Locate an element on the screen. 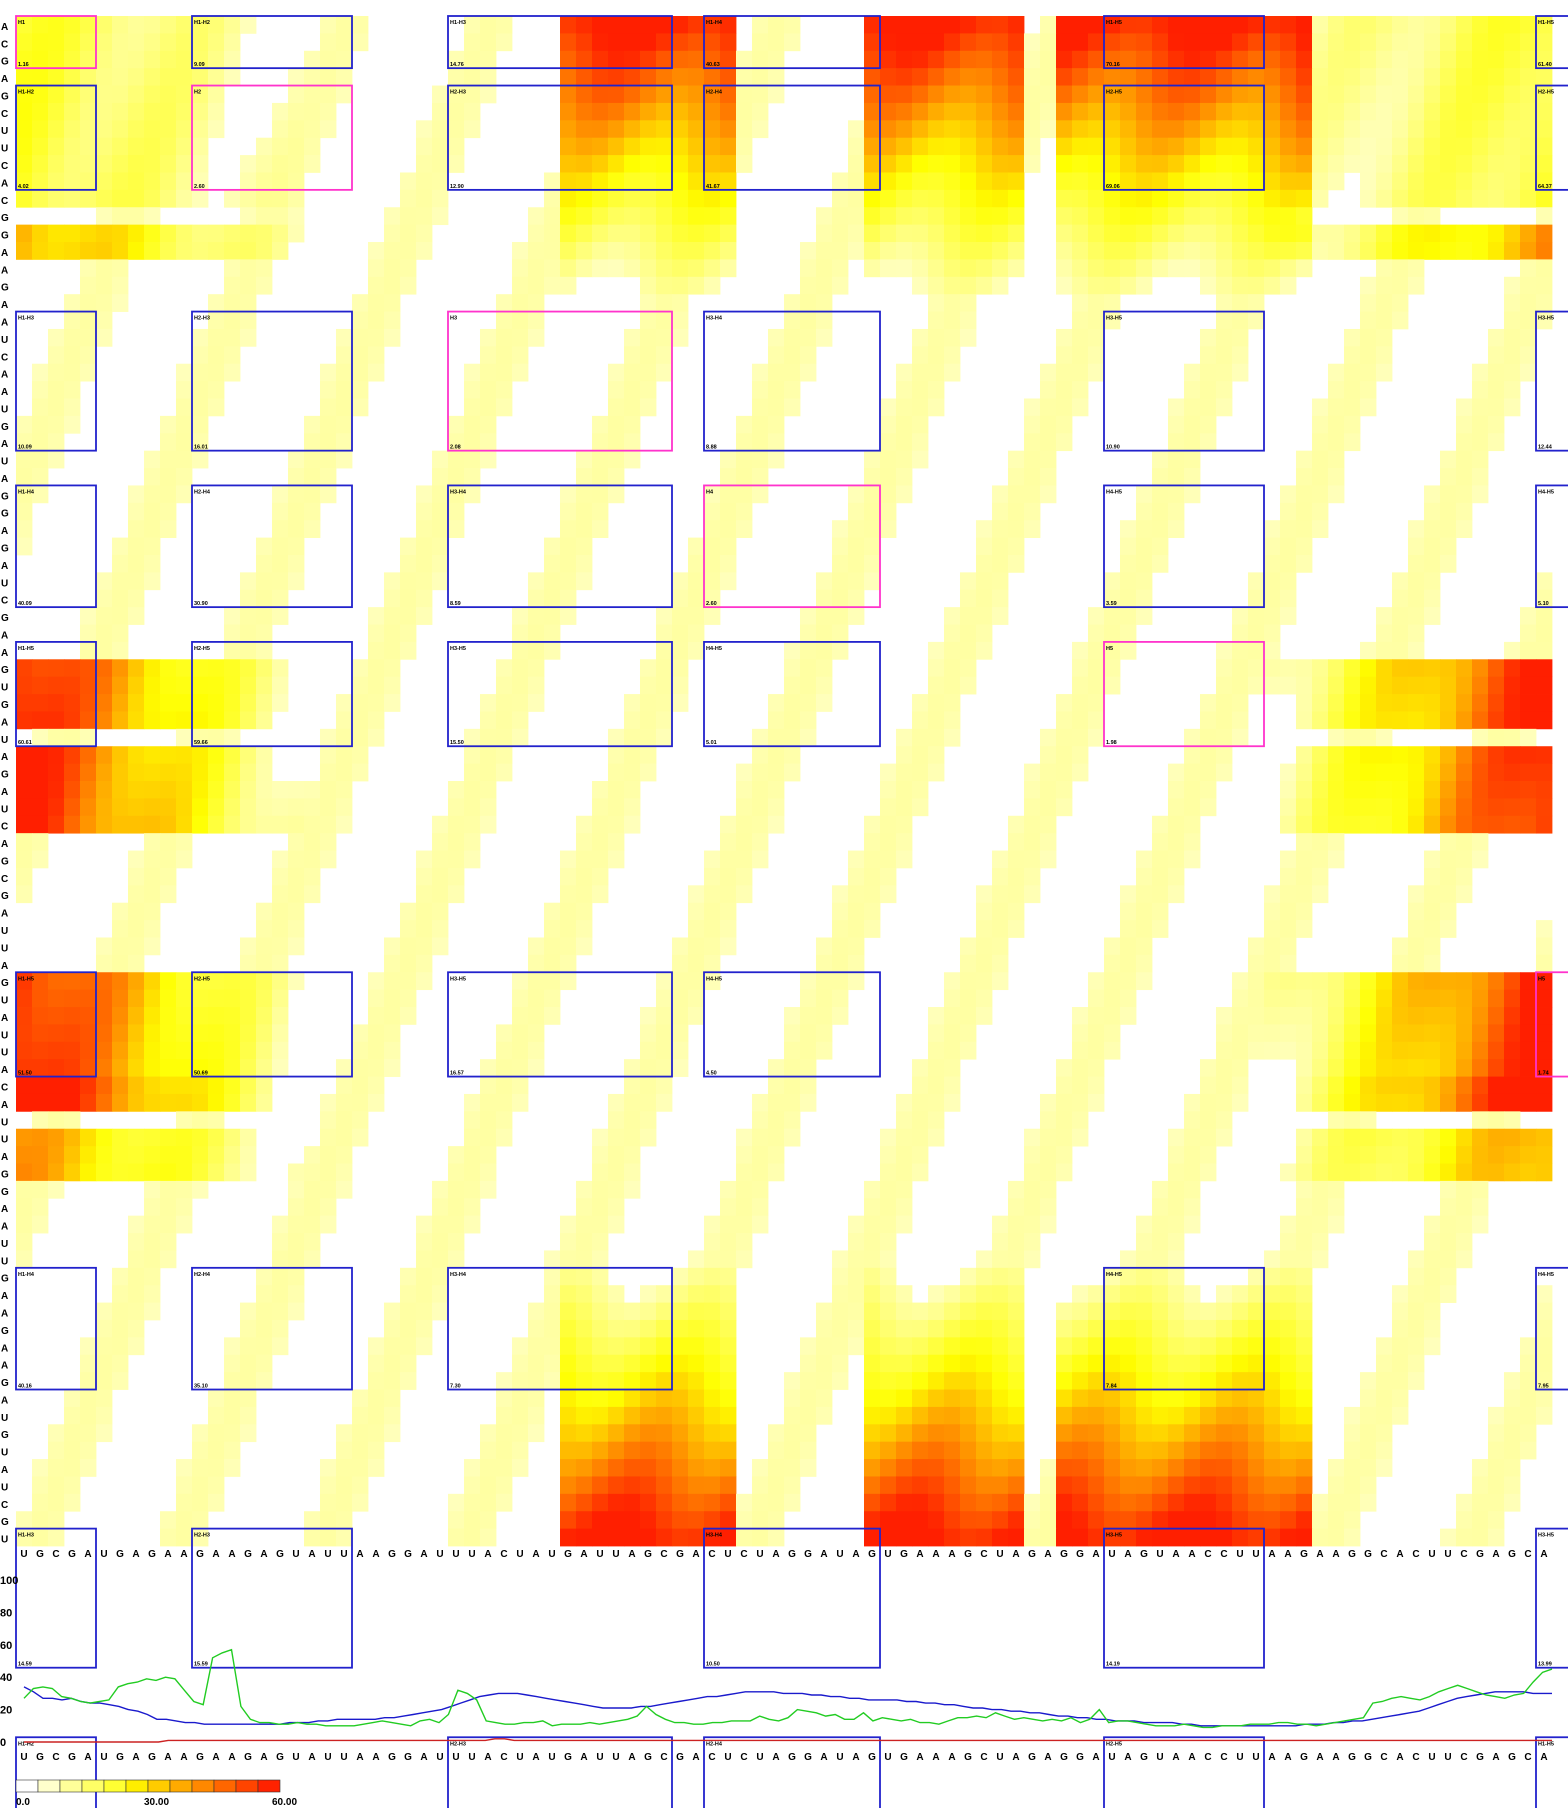 The width and height of the screenshot is (1568, 1813). helix-block-border is located at coordinates (1552, 1772).